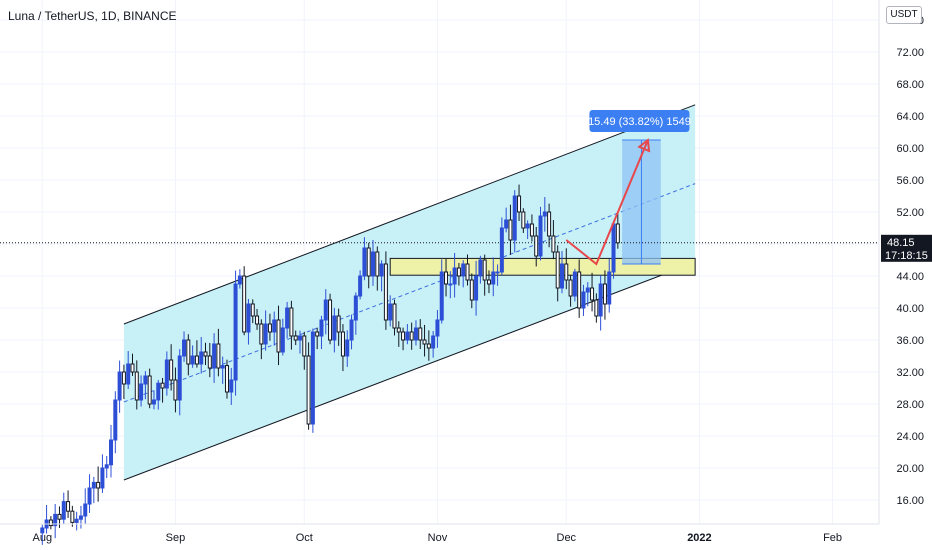 The image size is (932, 550). What do you see at coordinates (910, 309) in the screenshot?
I see `price-label: 40.00` at bounding box center [910, 309].